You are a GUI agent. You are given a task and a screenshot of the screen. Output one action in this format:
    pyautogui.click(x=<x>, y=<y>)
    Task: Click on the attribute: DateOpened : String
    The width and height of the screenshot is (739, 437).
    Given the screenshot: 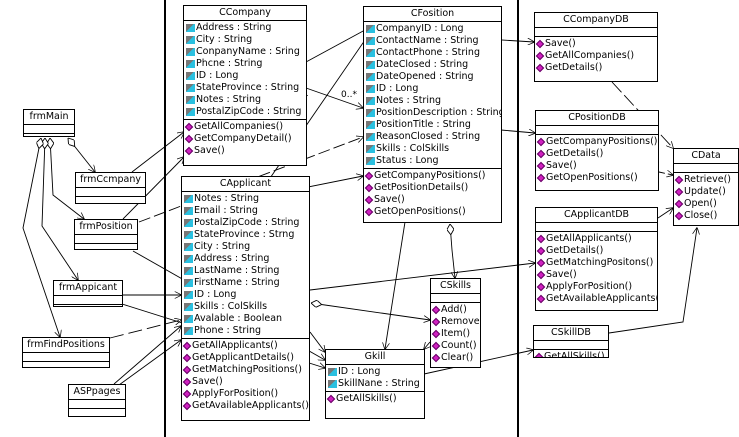 What is the action you would take?
    pyautogui.click(x=433, y=77)
    